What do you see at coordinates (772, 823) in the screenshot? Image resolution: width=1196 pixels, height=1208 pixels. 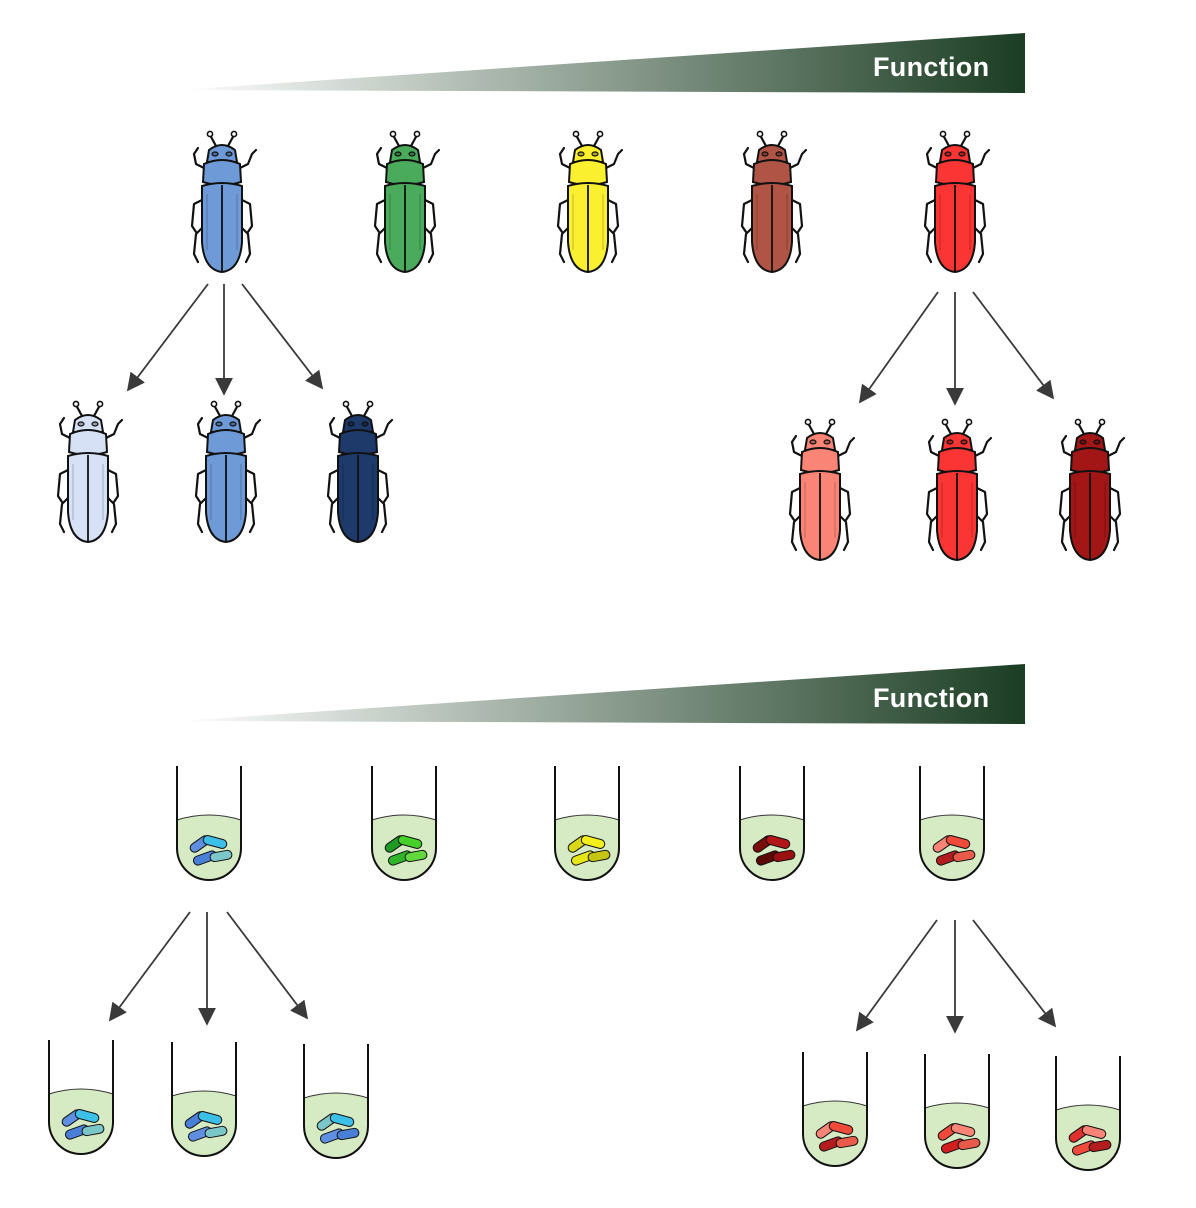 I see `top-row-dark-red-culture-tube` at bounding box center [772, 823].